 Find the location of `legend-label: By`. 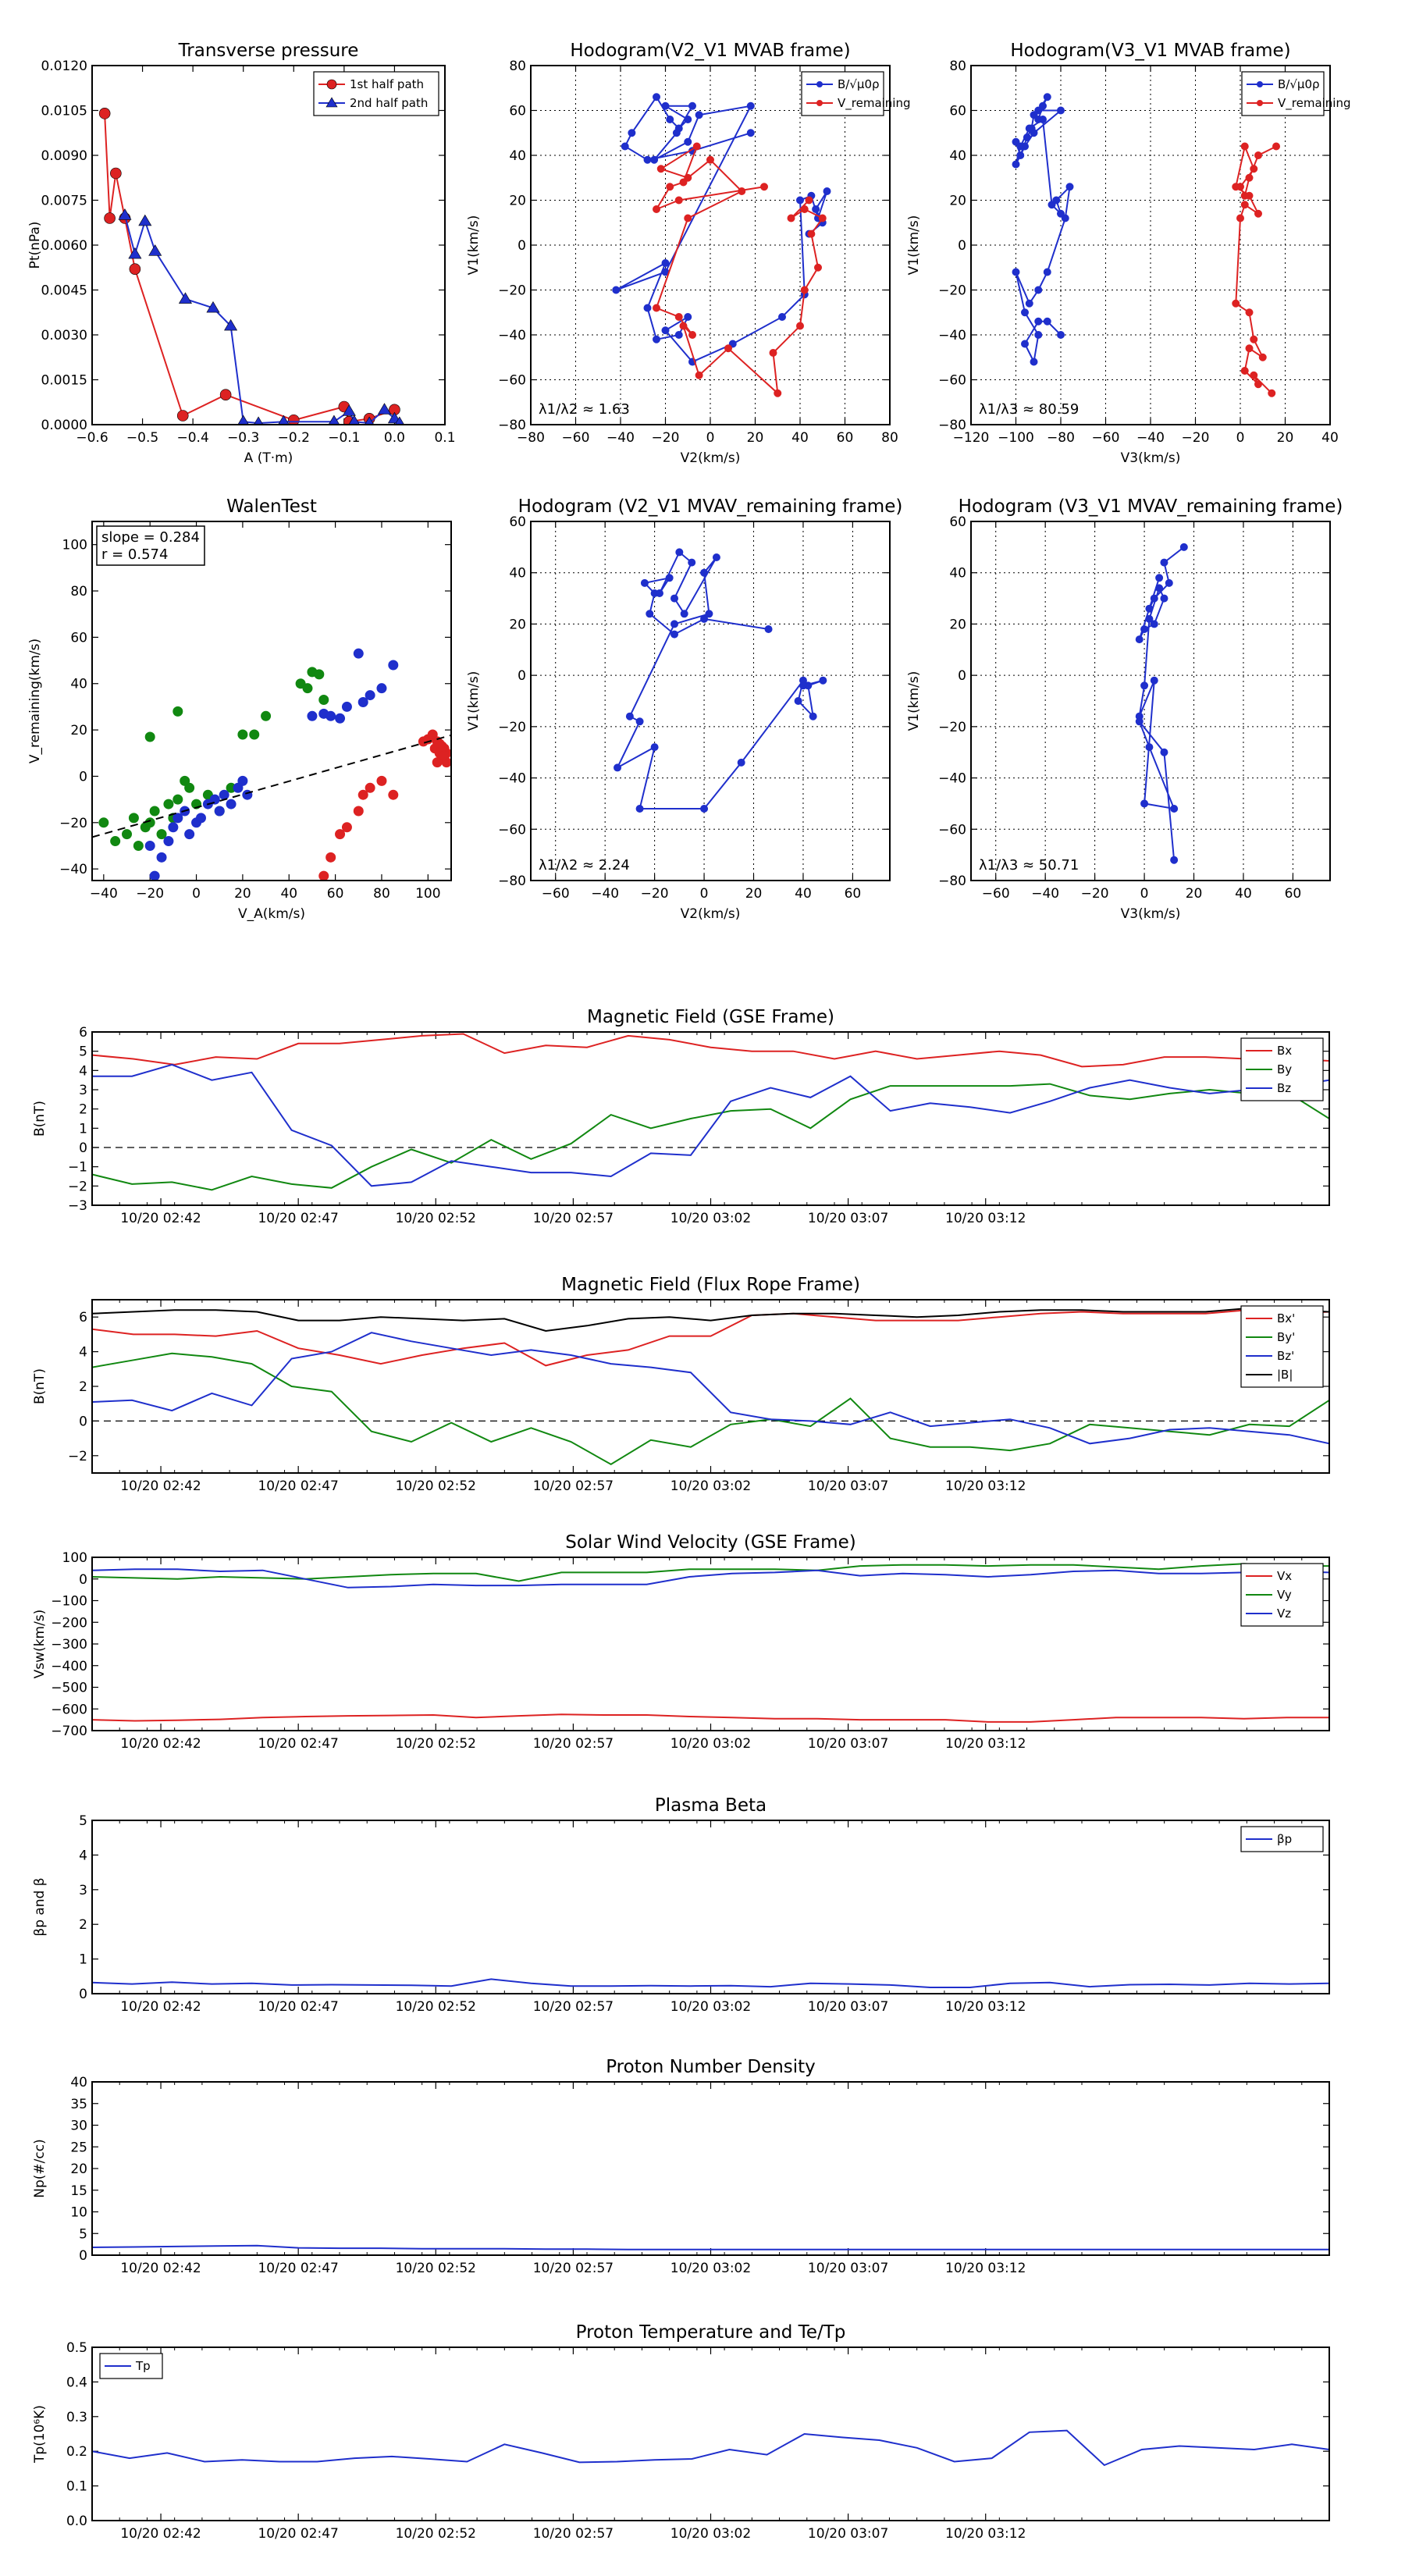

legend-label: By is located at coordinates (1285, 1069).